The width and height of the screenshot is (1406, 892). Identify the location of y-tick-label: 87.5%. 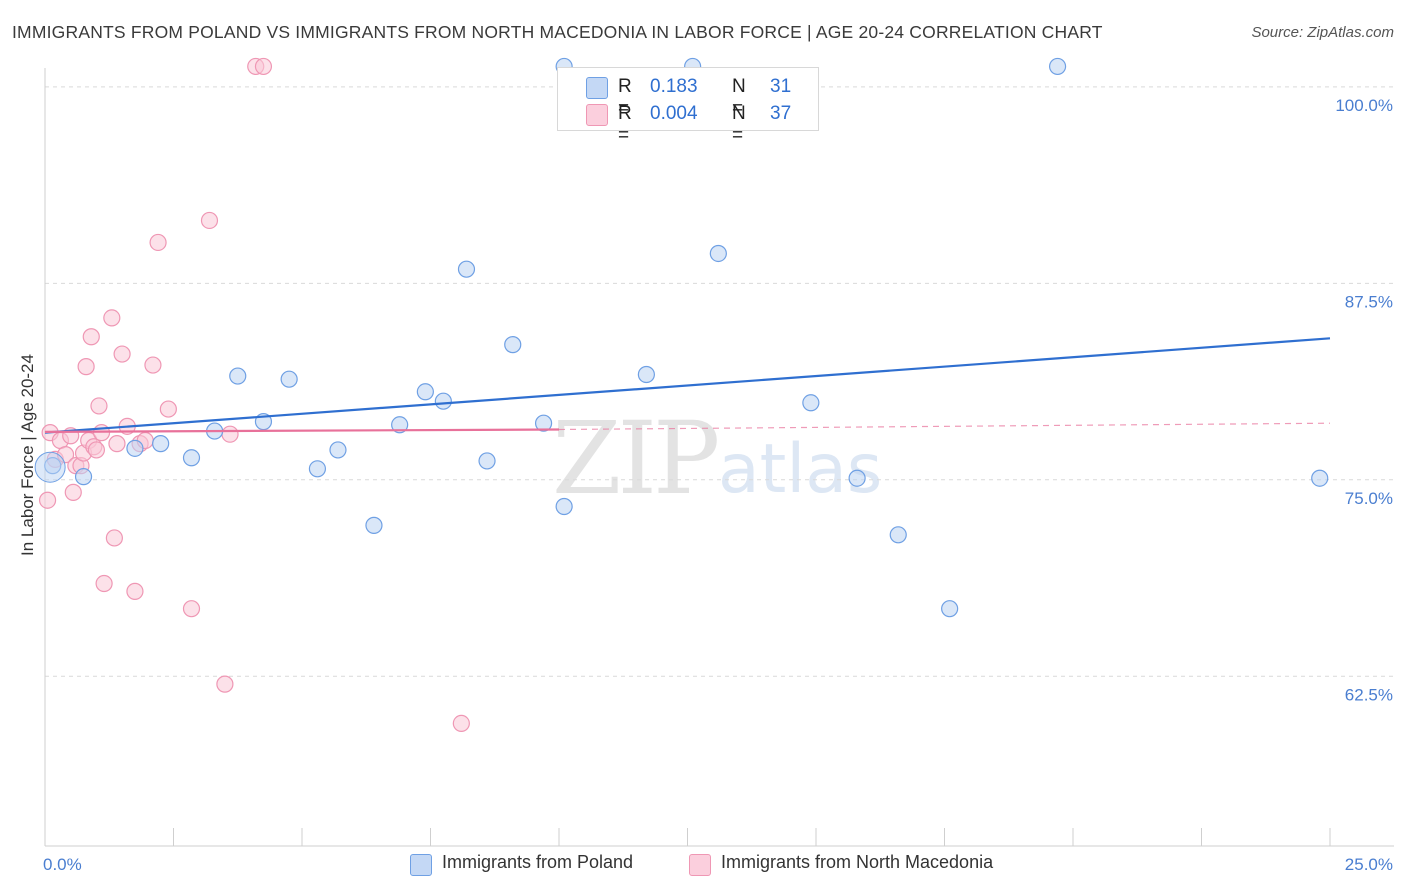
(1369, 301).